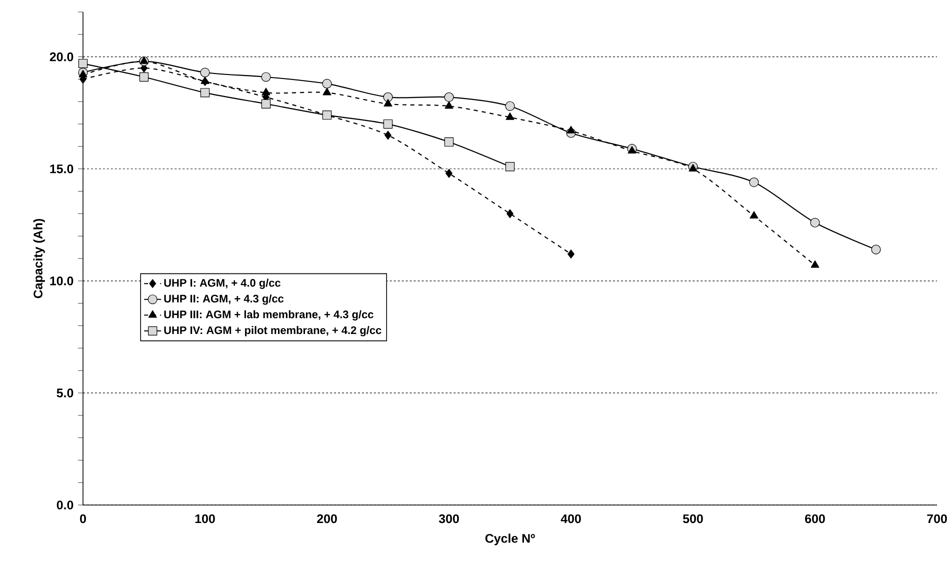 The height and width of the screenshot is (573, 951). Describe the element at coordinates (327, 519) in the screenshot. I see `x-tick-label: 200` at that location.